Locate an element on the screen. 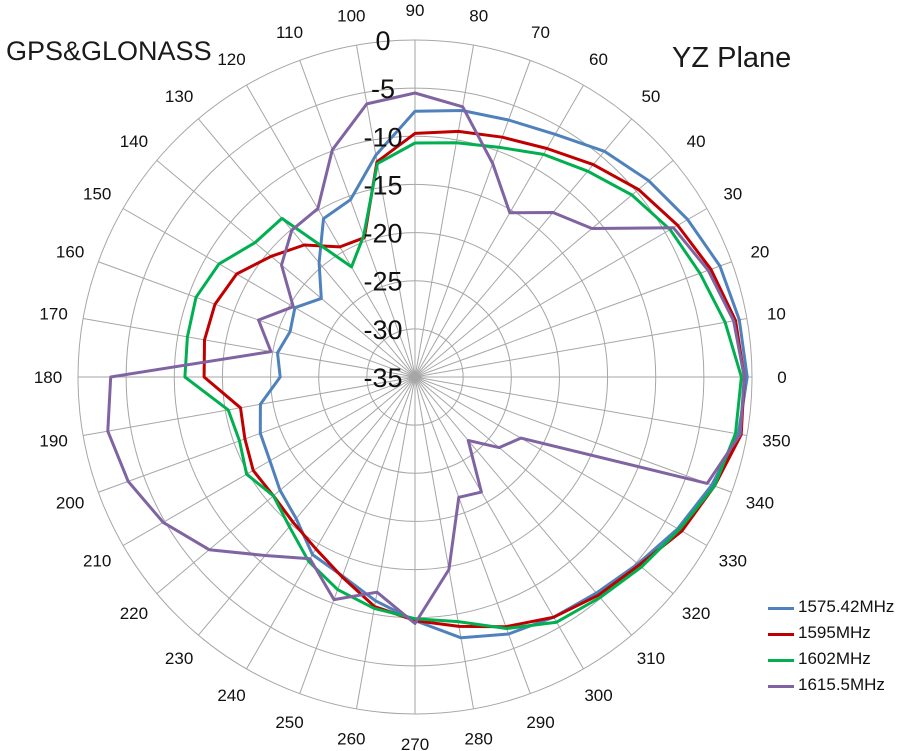 This screenshot has height=751, width=908. angle-tick-label: 20 is located at coordinates (759, 252).